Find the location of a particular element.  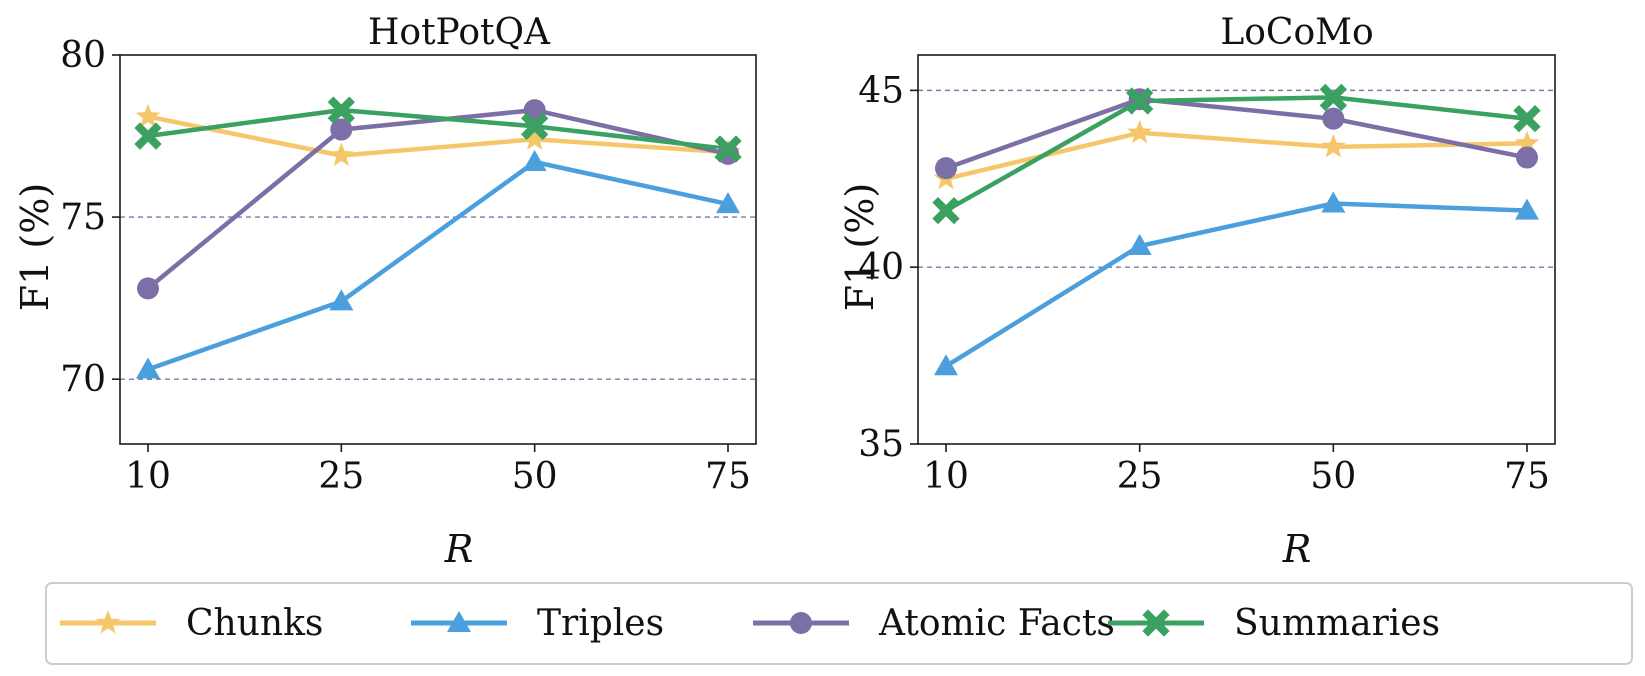

y-tick-label: 35 is located at coordinates (881, 444).